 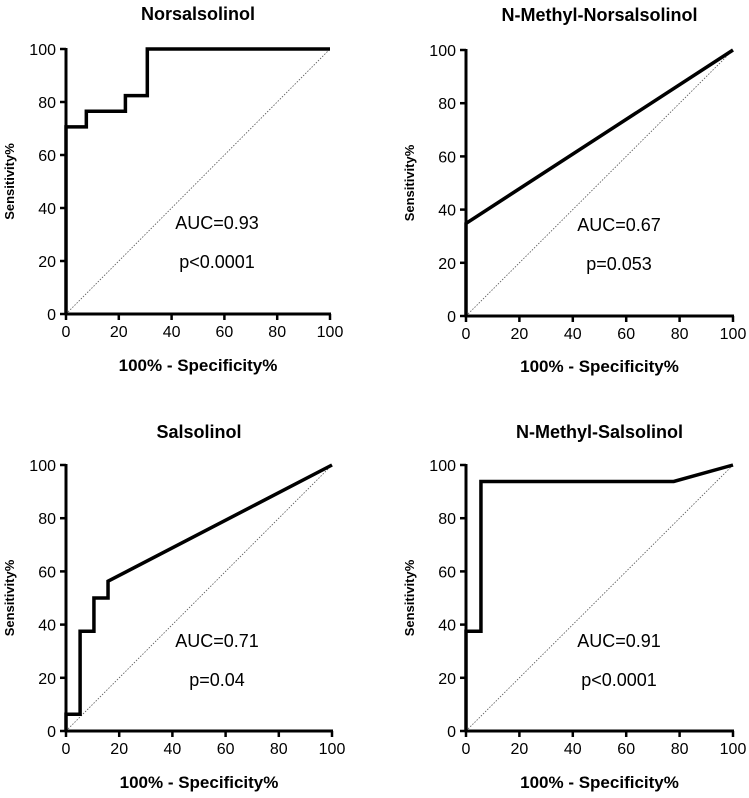 I want to click on auc-annotation: AUC=0.91, so click(x=619, y=641).